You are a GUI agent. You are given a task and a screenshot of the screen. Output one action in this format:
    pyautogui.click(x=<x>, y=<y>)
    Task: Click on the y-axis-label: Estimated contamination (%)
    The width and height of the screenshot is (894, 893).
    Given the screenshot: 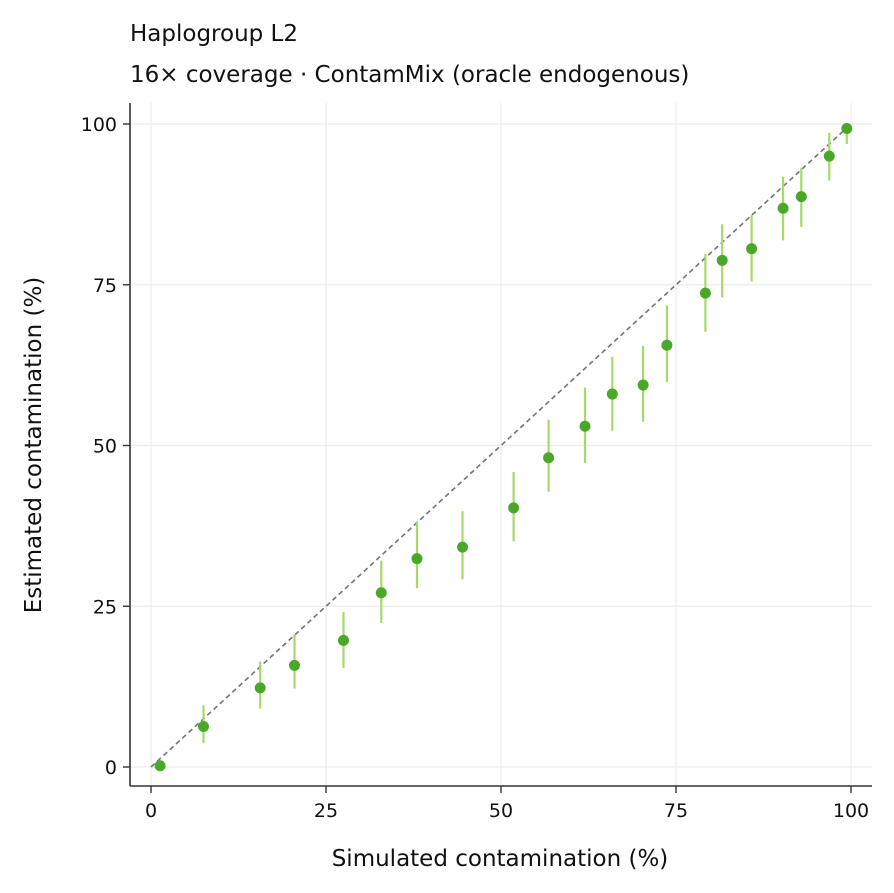 What is the action you would take?
    pyautogui.click(x=34, y=445)
    